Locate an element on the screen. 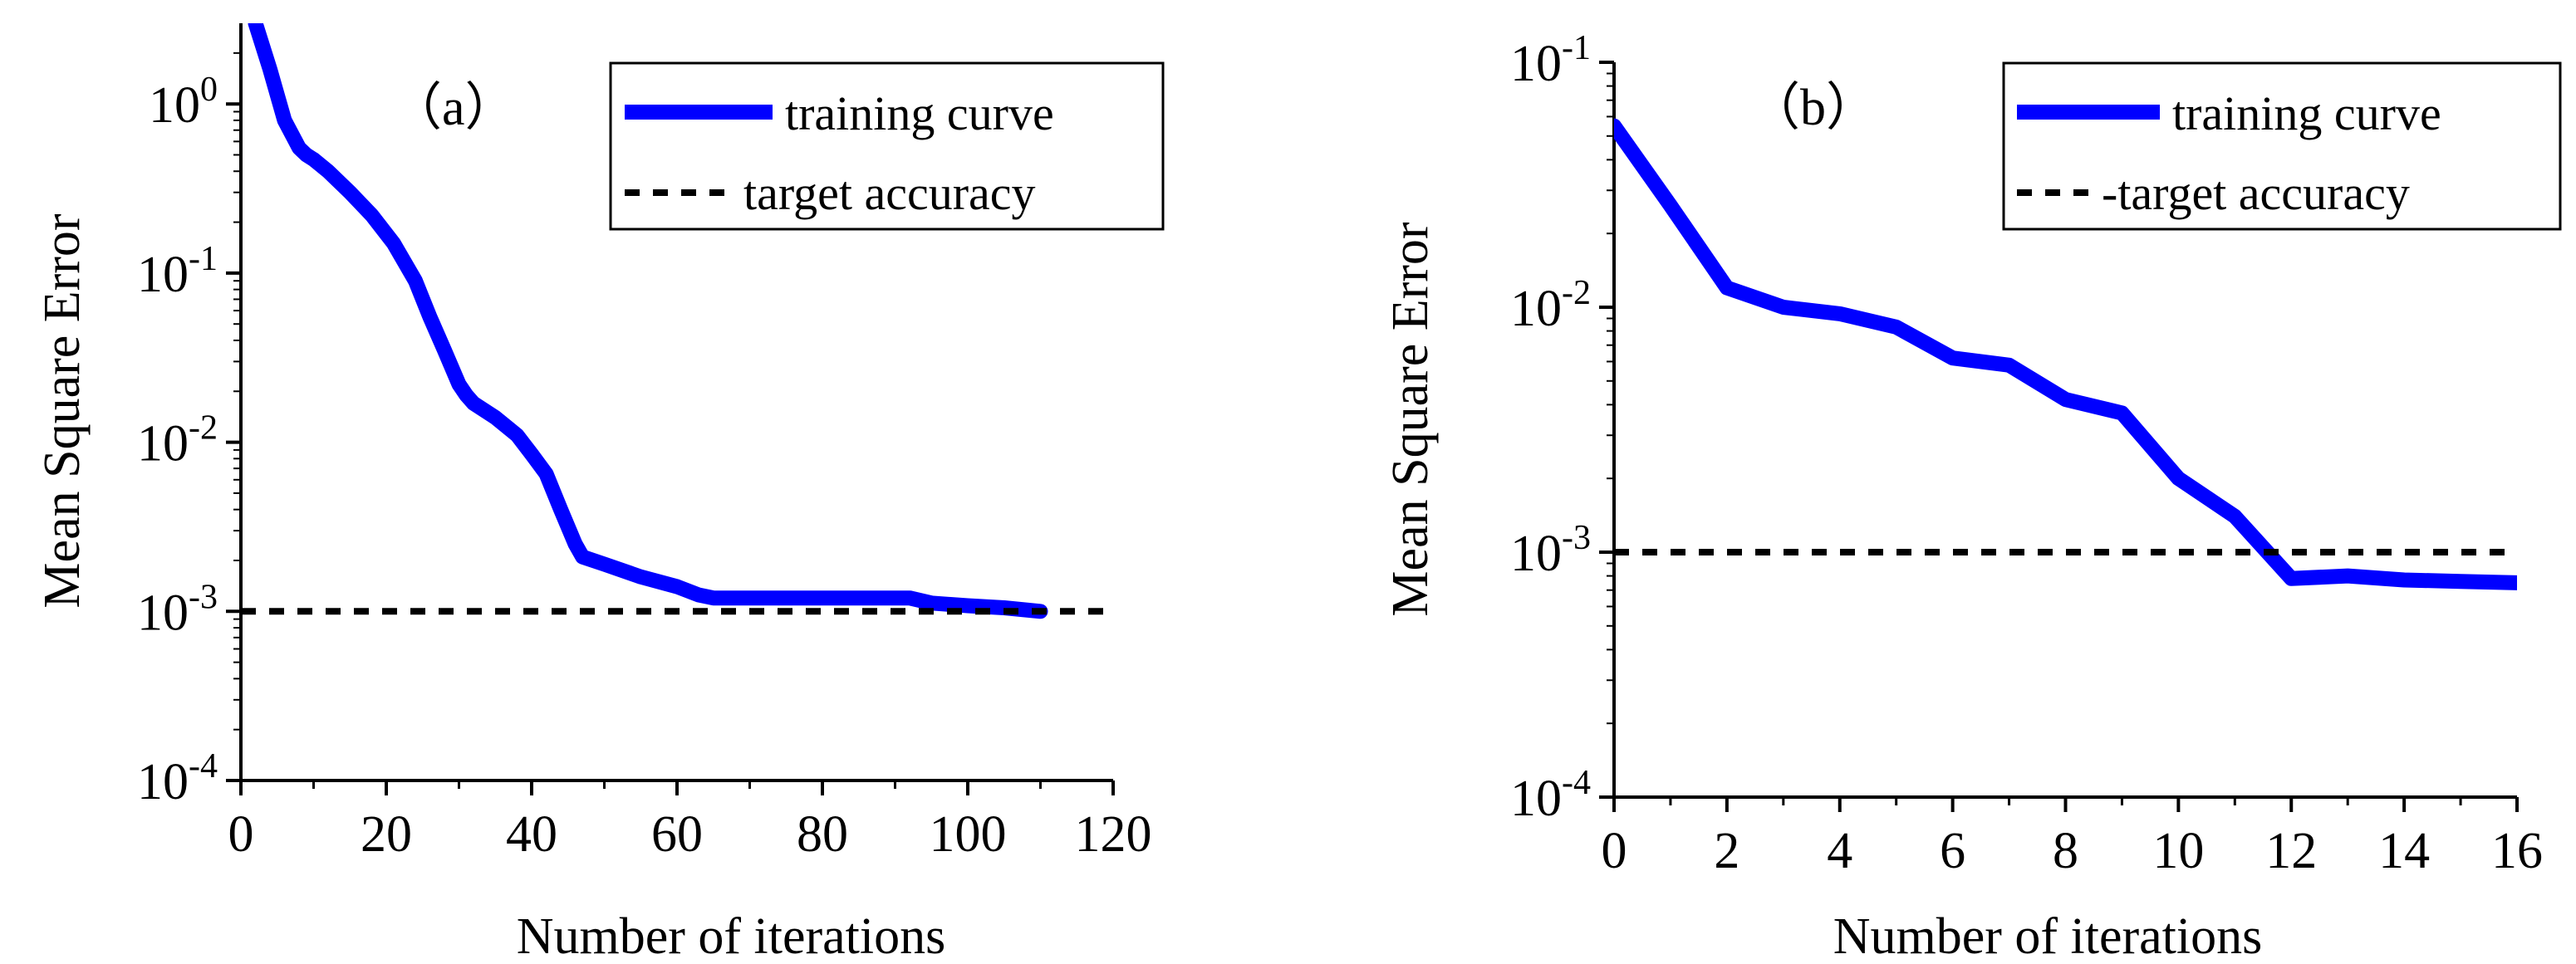  panel-a-label: （a） is located at coordinates (453, 108).